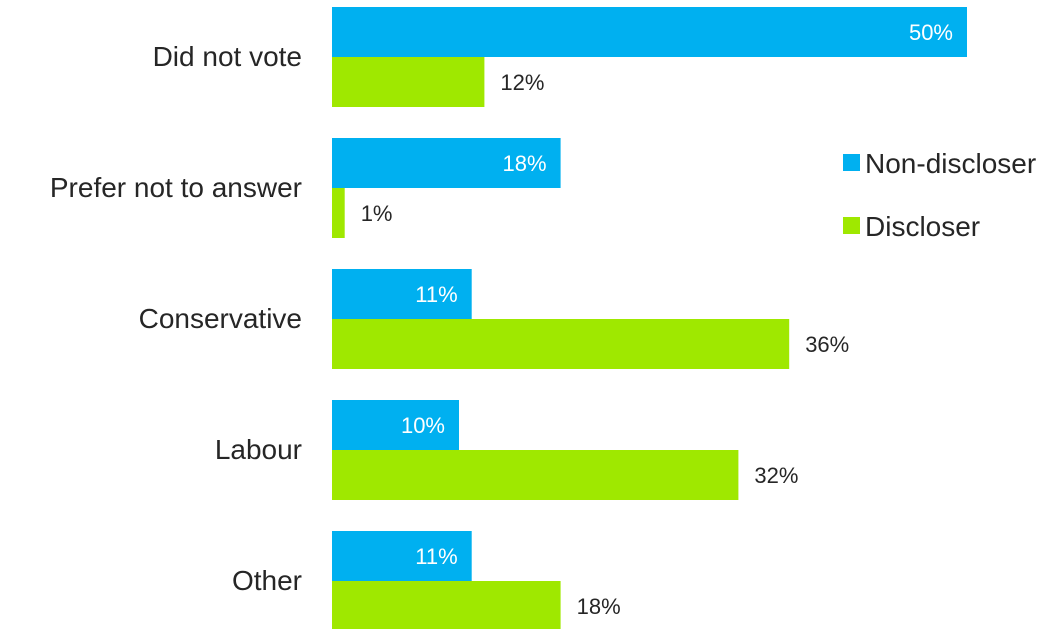  Describe the element at coordinates (338, 213) in the screenshot. I see `bar-discloser-prefer-not-to-answer` at that location.